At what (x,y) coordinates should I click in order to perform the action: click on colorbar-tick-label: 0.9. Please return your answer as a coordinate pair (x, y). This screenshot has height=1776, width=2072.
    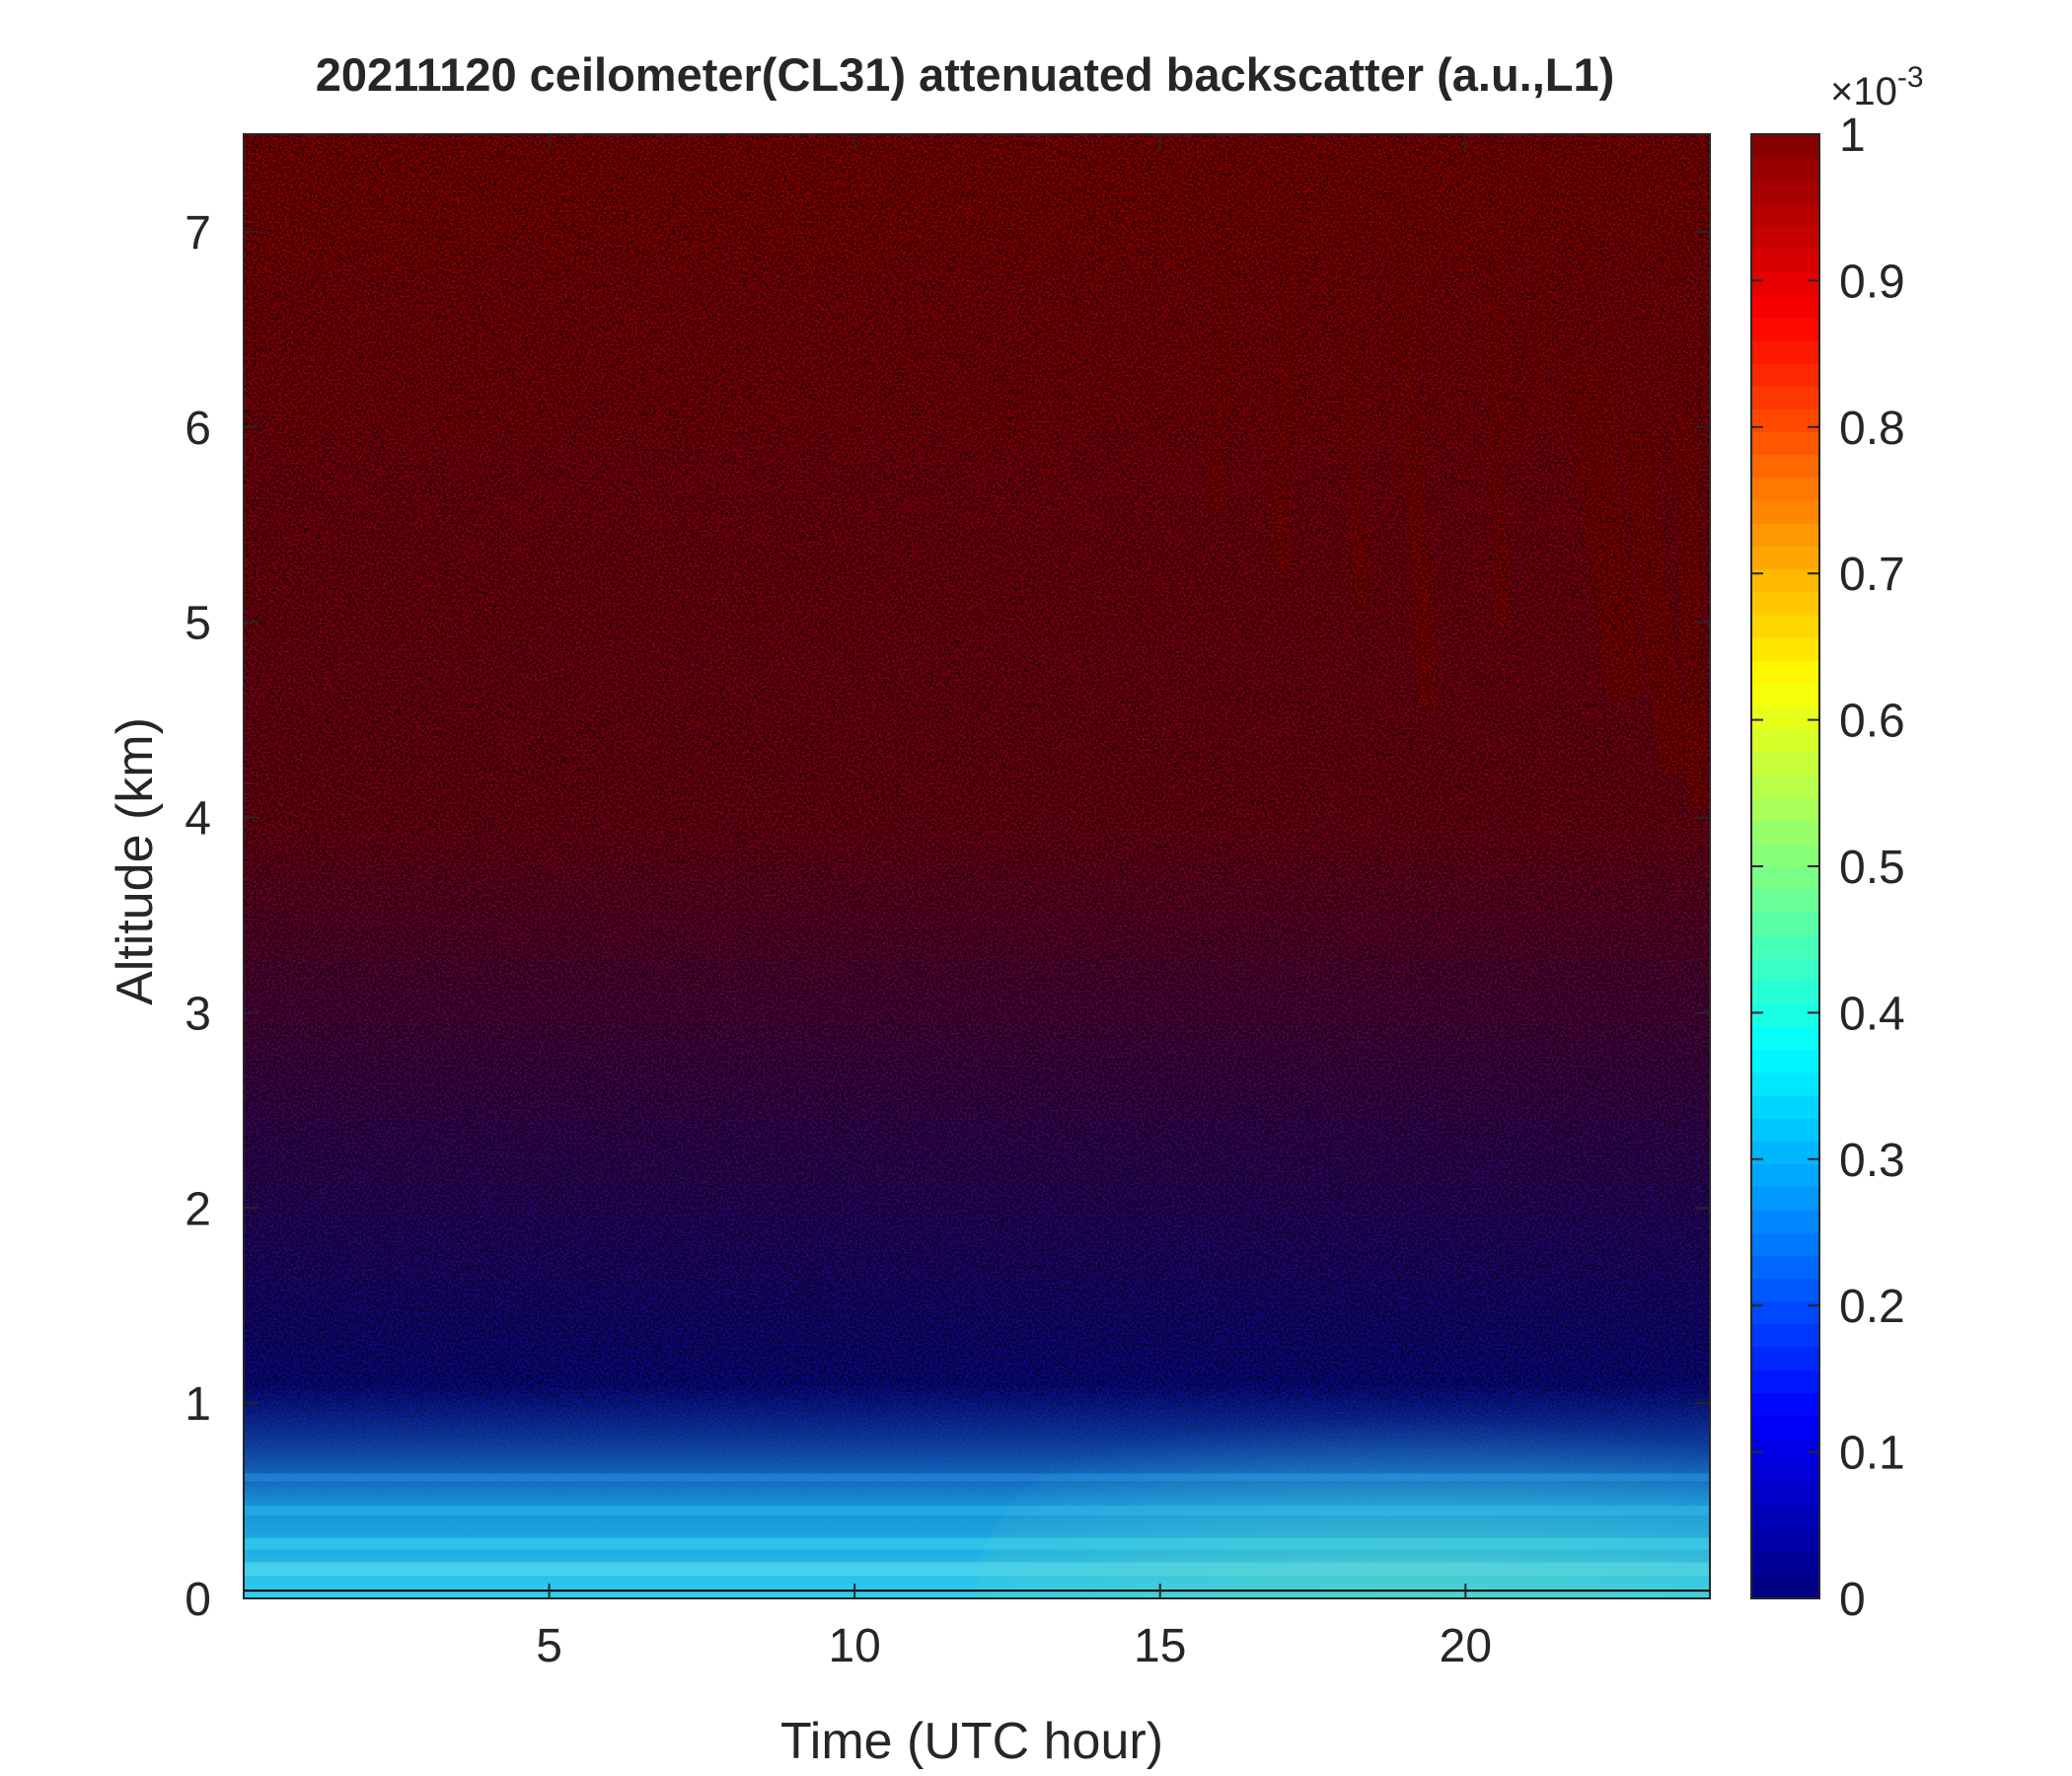
    Looking at the image, I should click on (1872, 282).